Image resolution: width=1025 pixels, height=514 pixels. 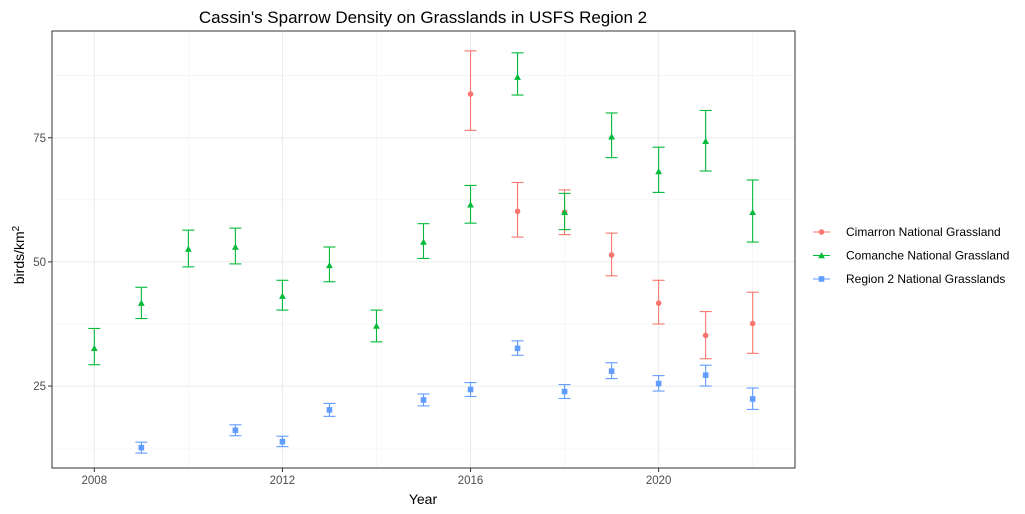 I want to click on x-tick-label: 2012, so click(x=283, y=481).